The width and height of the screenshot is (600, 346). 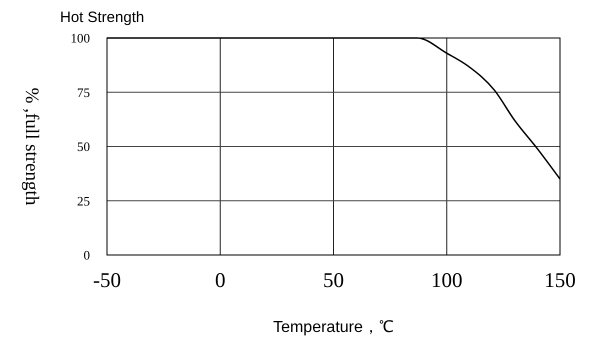 I want to click on x-tick-label: 50, so click(x=333, y=280).